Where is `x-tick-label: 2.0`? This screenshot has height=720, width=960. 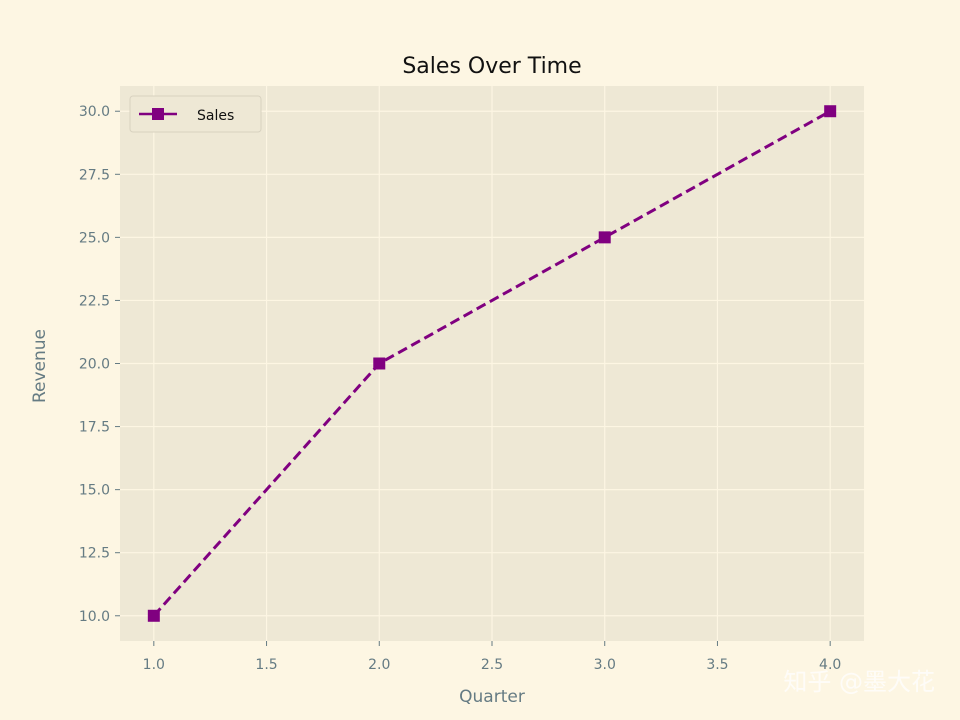 x-tick-label: 2.0 is located at coordinates (379, 665).